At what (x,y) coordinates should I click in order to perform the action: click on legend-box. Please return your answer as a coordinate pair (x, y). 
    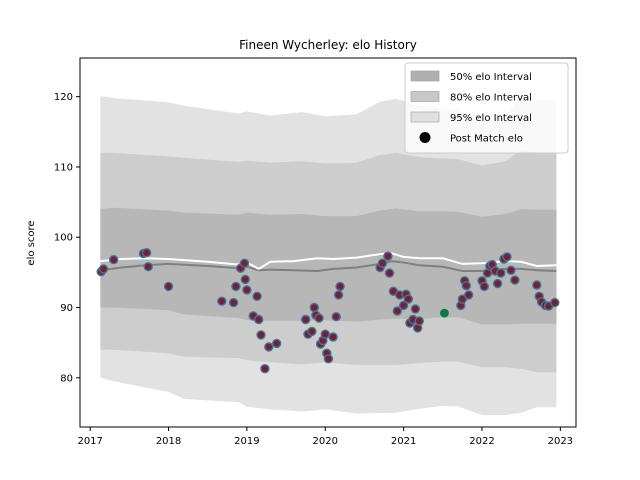
    Looking at the image, I should click on (486, 108).